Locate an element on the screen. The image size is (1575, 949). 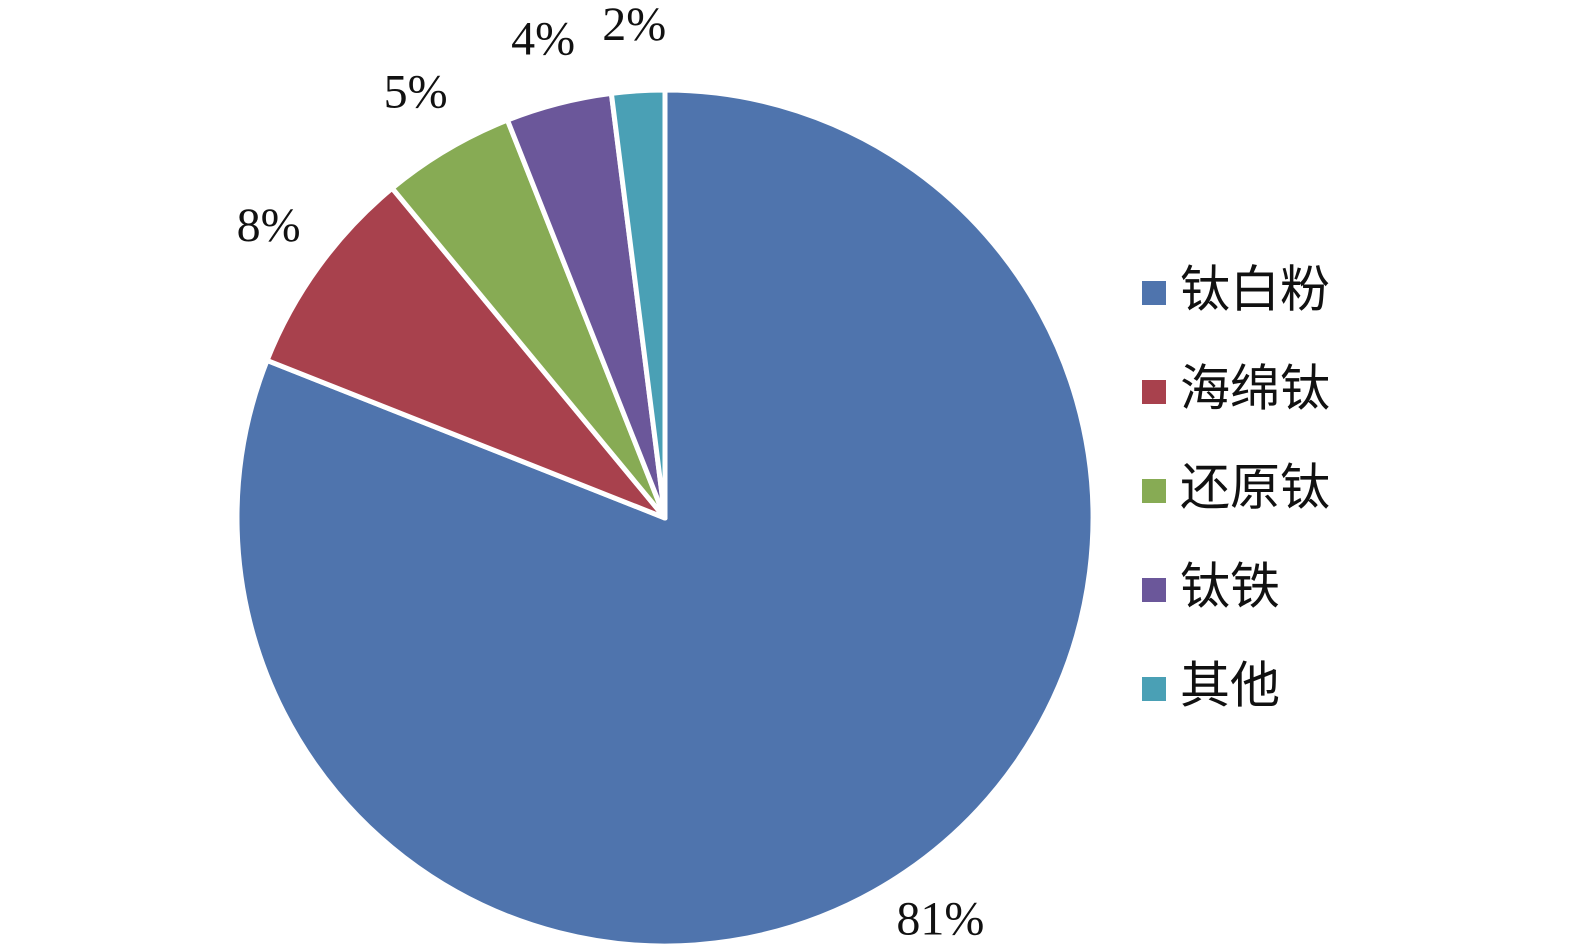
value-label: 81% is located at coordinates (940, 918).